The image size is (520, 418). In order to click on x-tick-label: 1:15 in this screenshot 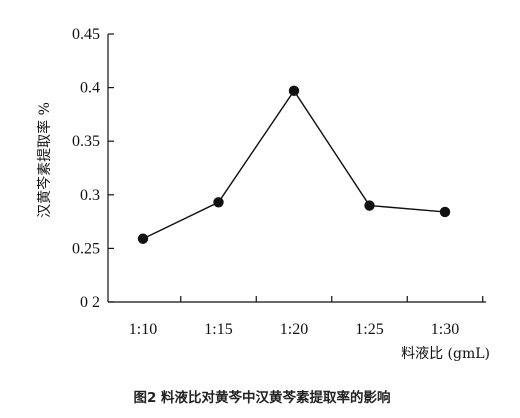, I will do `click(218, 329)`.